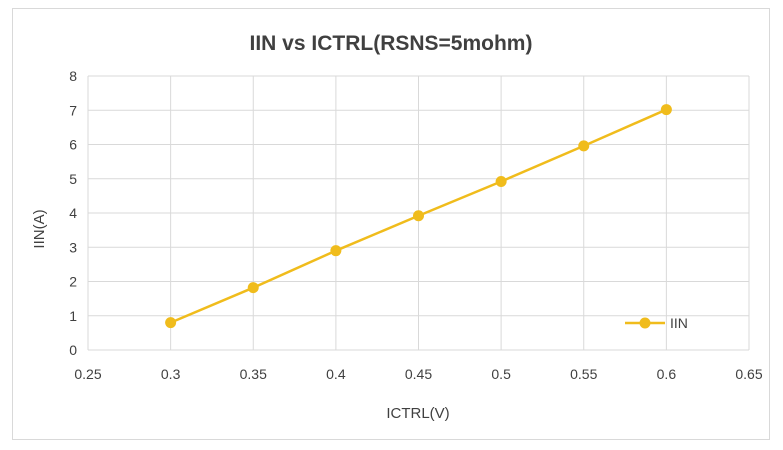 This screenshot has height=450, width=783. Describe the element at coordinates (583, 374) in the screenshot. I see `x-tick-label: 0.55` at that location.